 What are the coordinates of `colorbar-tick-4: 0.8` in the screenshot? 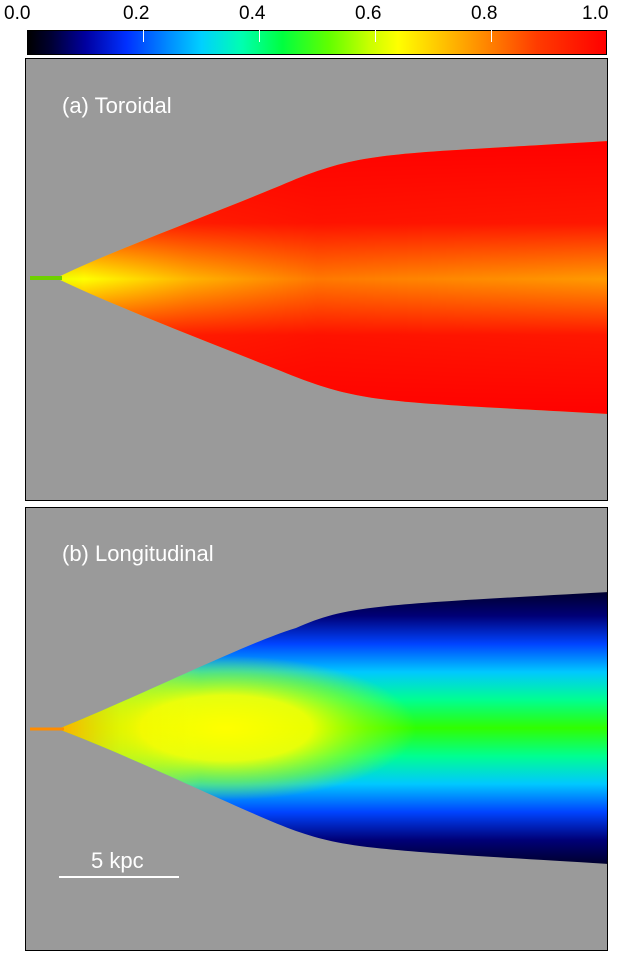 It's located at (484, 13).